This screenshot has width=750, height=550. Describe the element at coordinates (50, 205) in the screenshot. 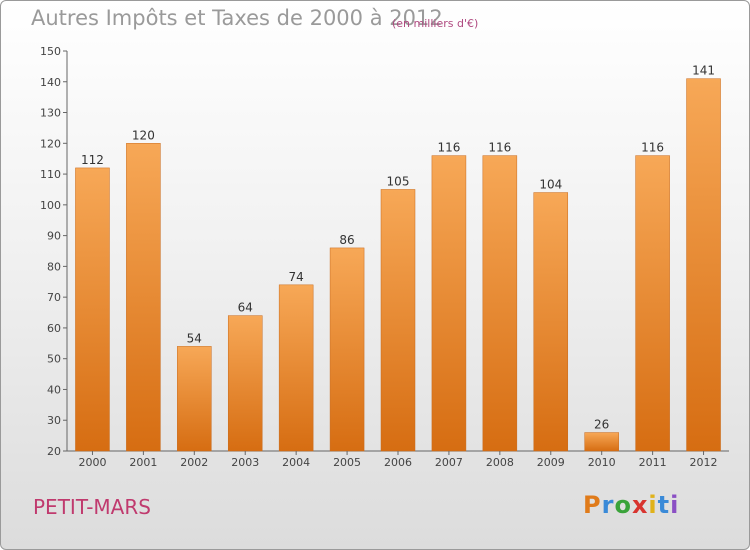

I see `y-tick-label: 100` at that location.